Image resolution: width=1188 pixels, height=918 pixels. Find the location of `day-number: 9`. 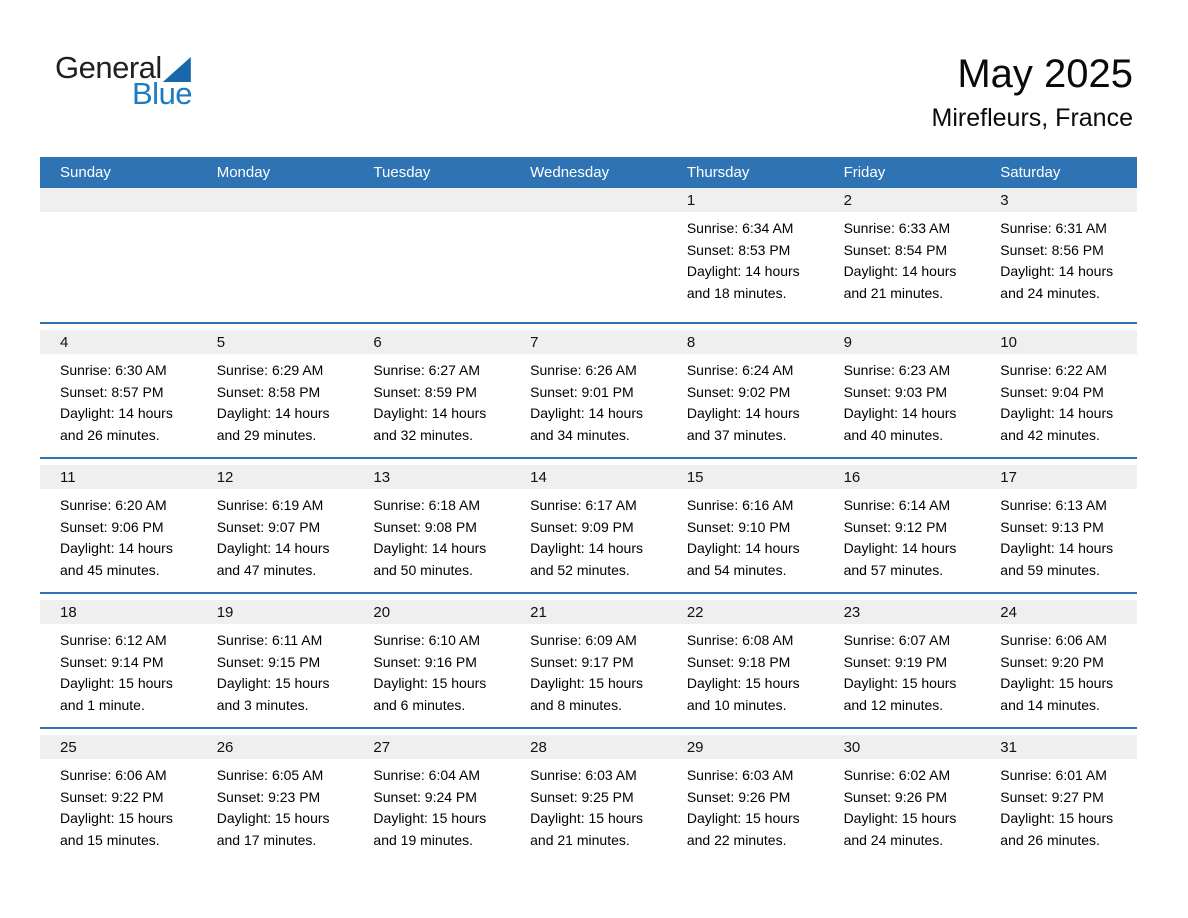

day-number: 9 is located at coordinates (902, 342).